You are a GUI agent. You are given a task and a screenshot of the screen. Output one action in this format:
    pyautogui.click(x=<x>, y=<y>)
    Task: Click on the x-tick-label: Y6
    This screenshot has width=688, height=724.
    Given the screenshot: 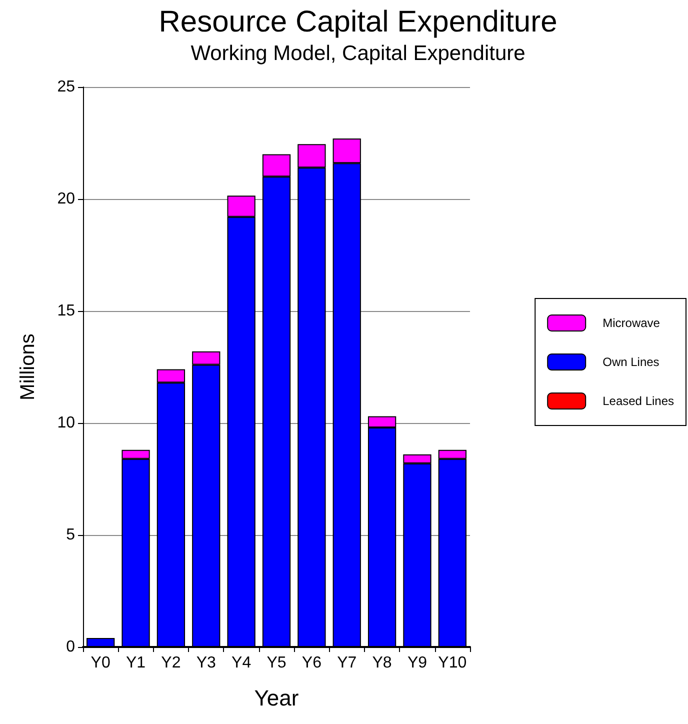 What is the action you would take?
    pyautogui.click(x=312, y=663)
    